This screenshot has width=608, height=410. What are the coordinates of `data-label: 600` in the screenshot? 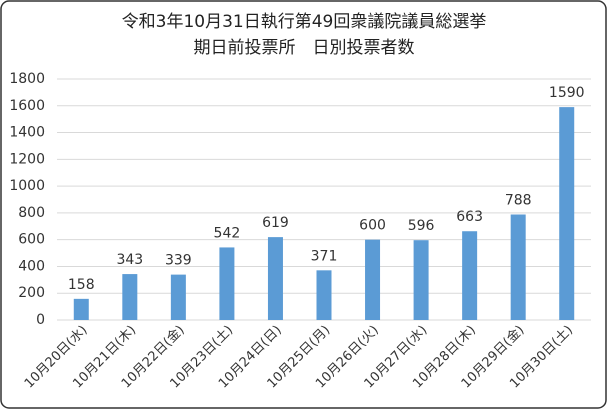 It's located at (372, 226).